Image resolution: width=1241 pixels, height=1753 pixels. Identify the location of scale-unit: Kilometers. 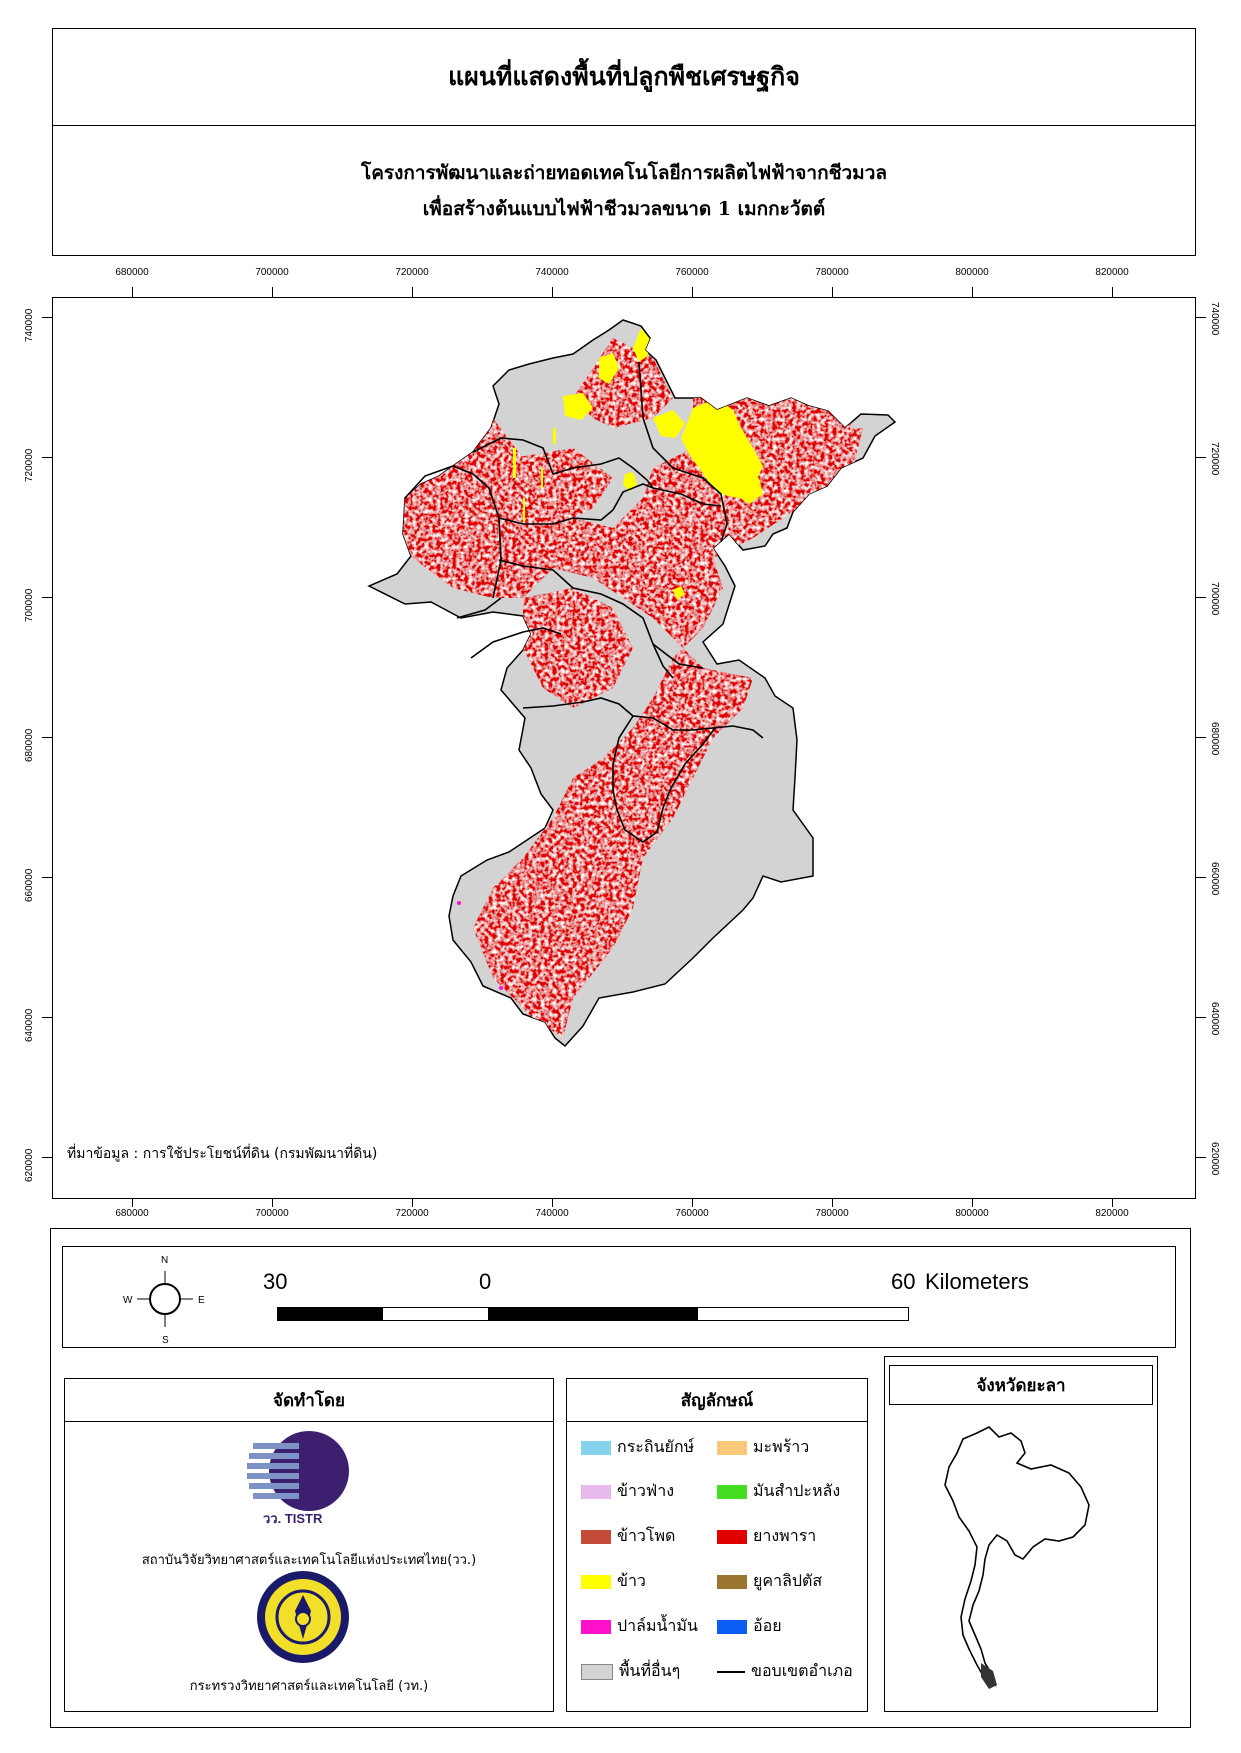
(977, 1281).